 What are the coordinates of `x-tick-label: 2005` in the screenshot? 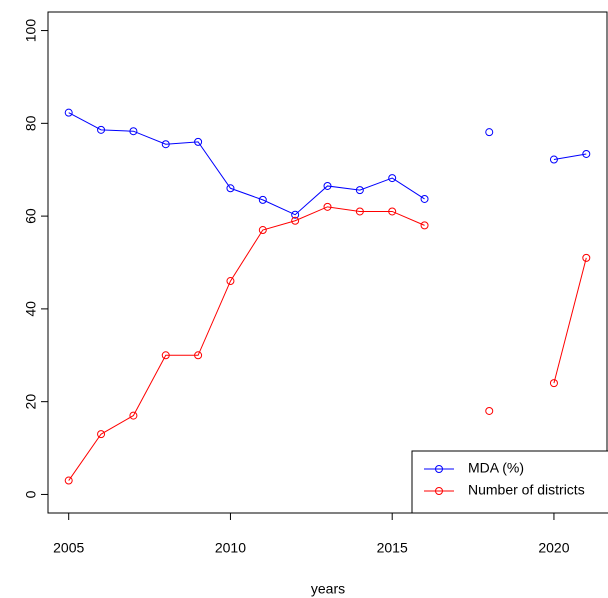 It's located at (68, 548).